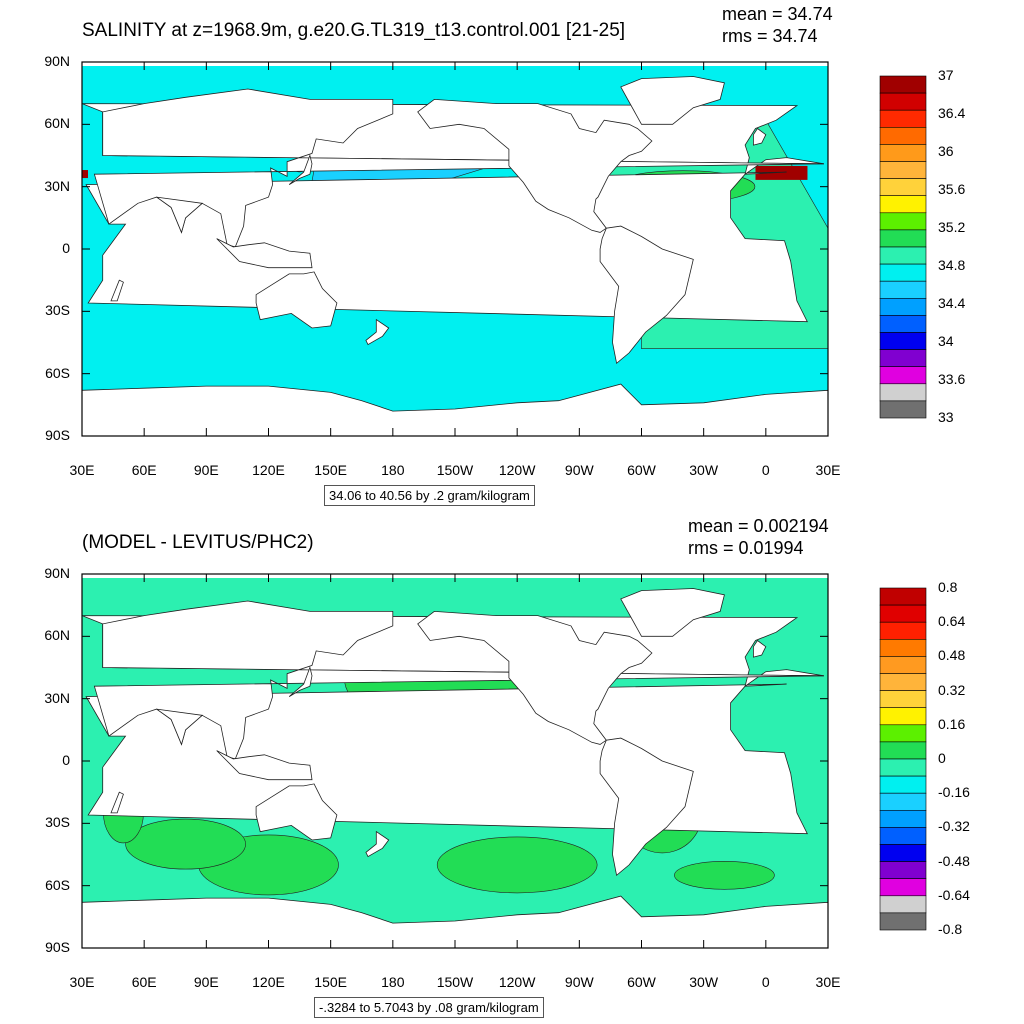  I want to click on contour-info: 34.06 to 40.56 by .2 gram/kilogram, so click(429, 495).